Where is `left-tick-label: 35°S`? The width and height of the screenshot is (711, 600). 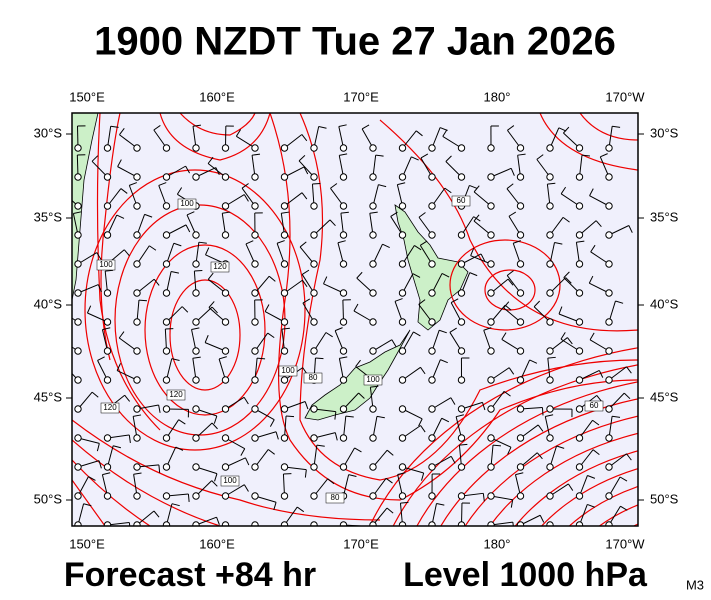
left-tick-label: 35°S is located at coordinates (48, 216).